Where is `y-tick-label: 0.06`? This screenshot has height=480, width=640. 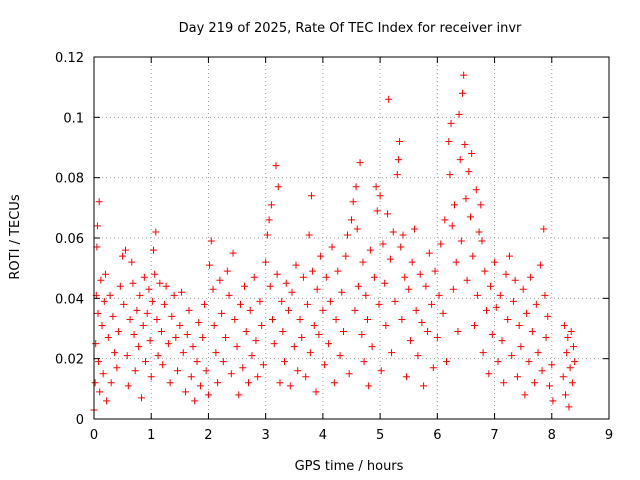
y-tick-label: 0.06 is located at coordinates (69, 239).